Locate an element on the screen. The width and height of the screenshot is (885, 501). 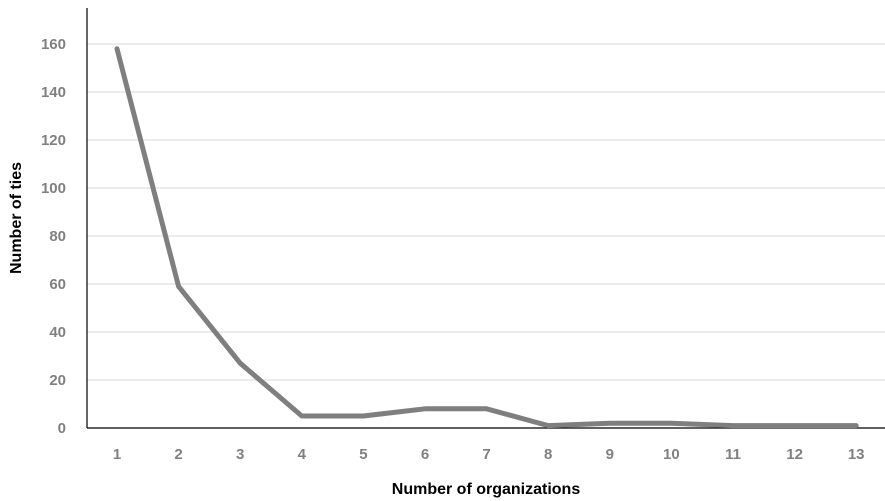
y-tick-label: 80 is located at coordinates (57, 236).